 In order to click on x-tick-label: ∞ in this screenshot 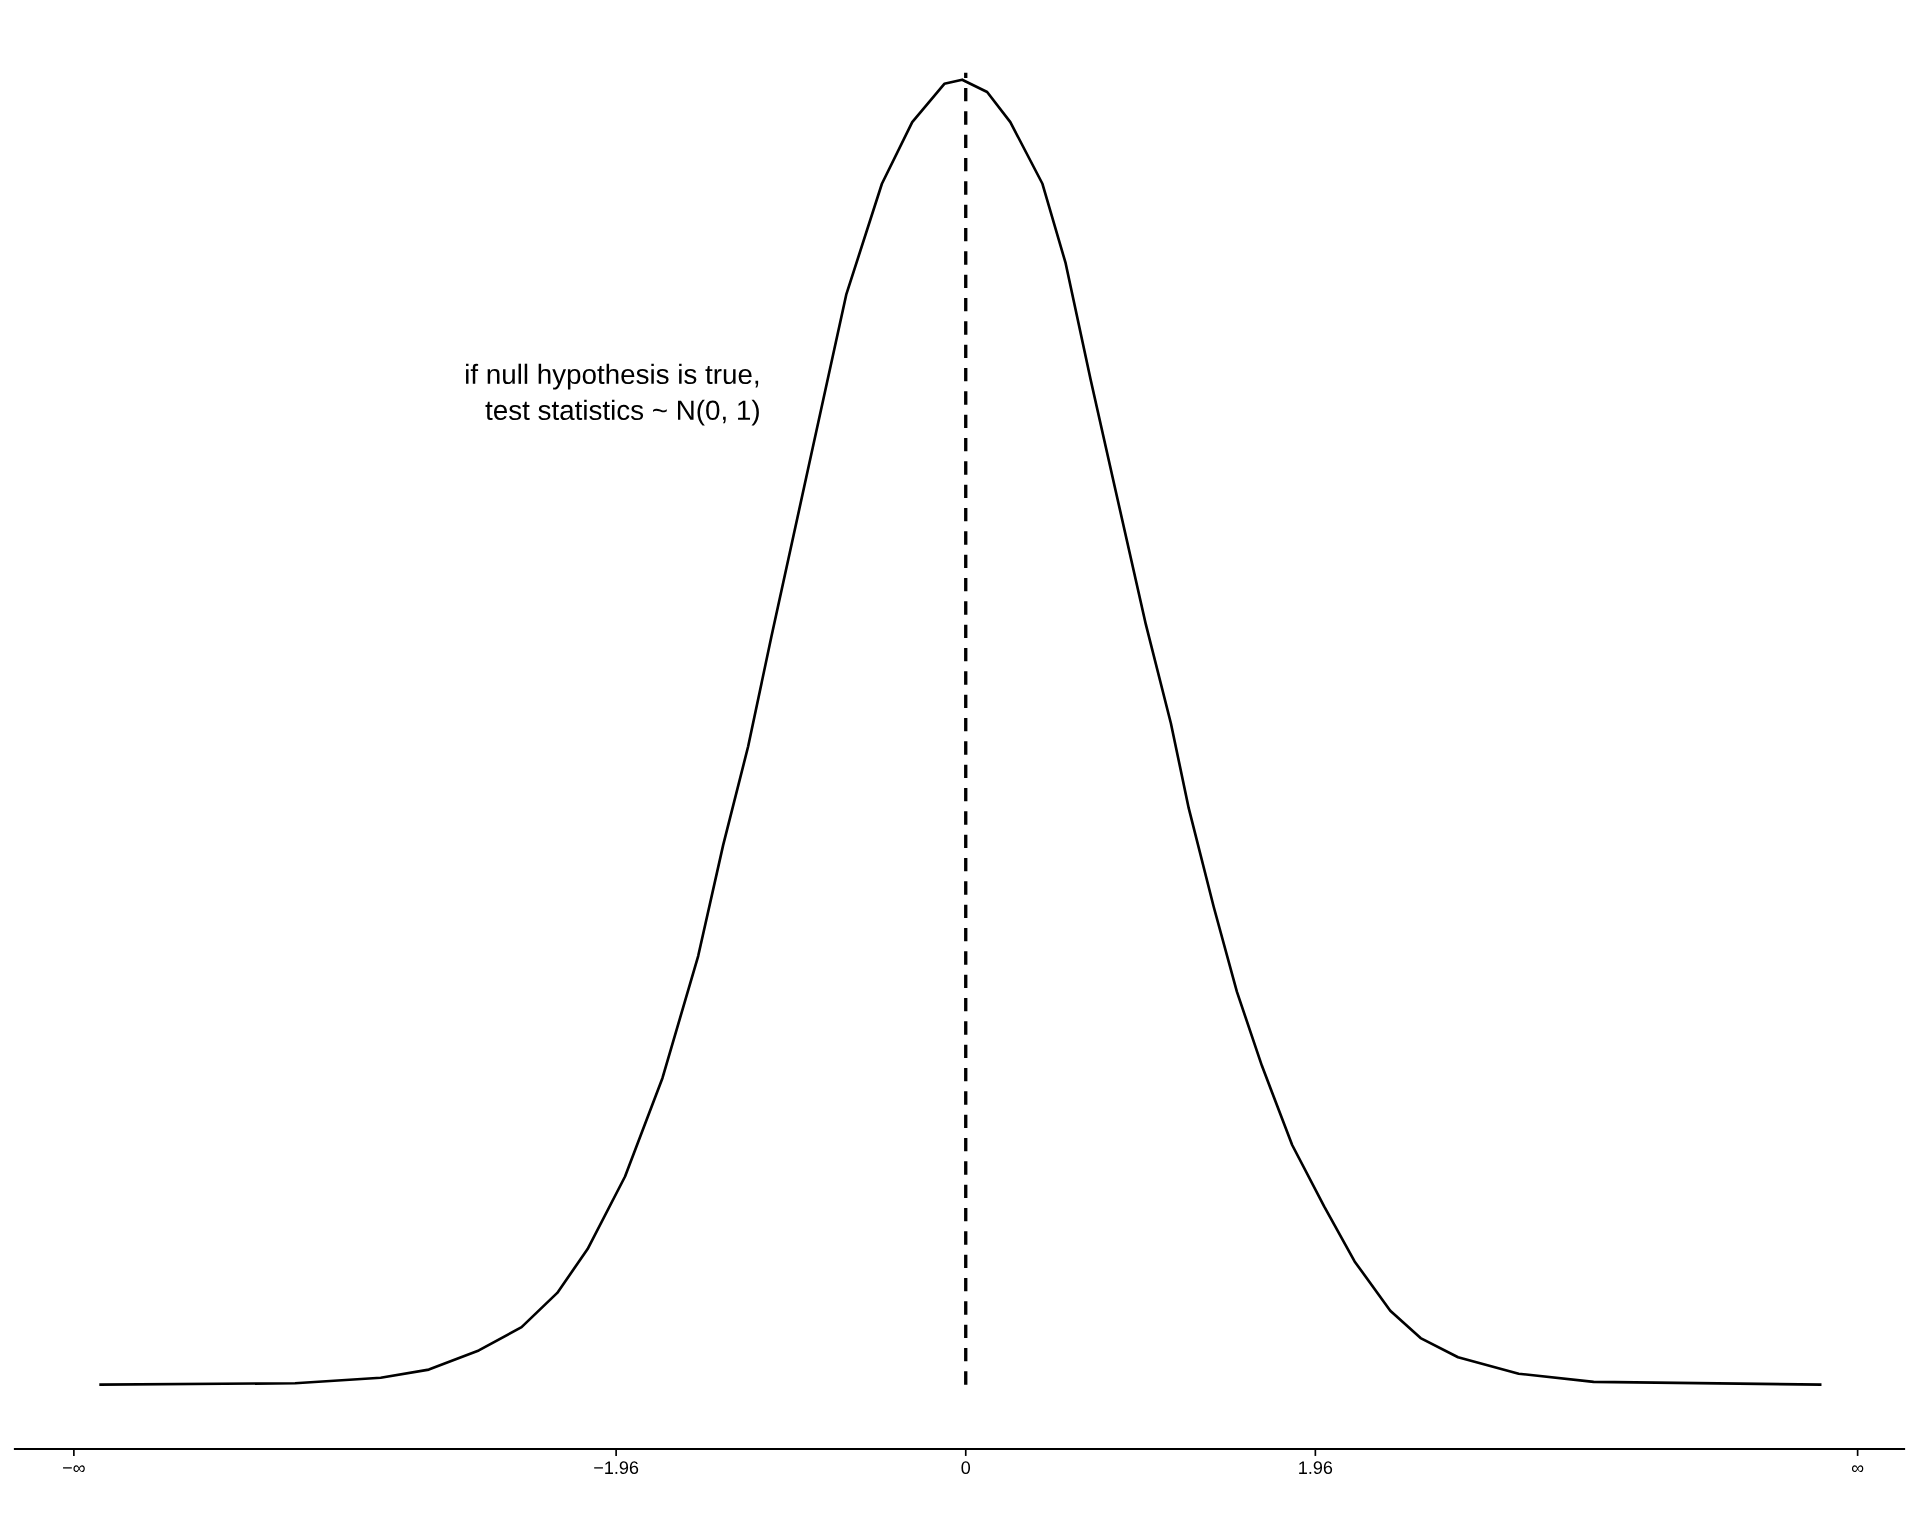, I will do `click(1857, 1469)`.